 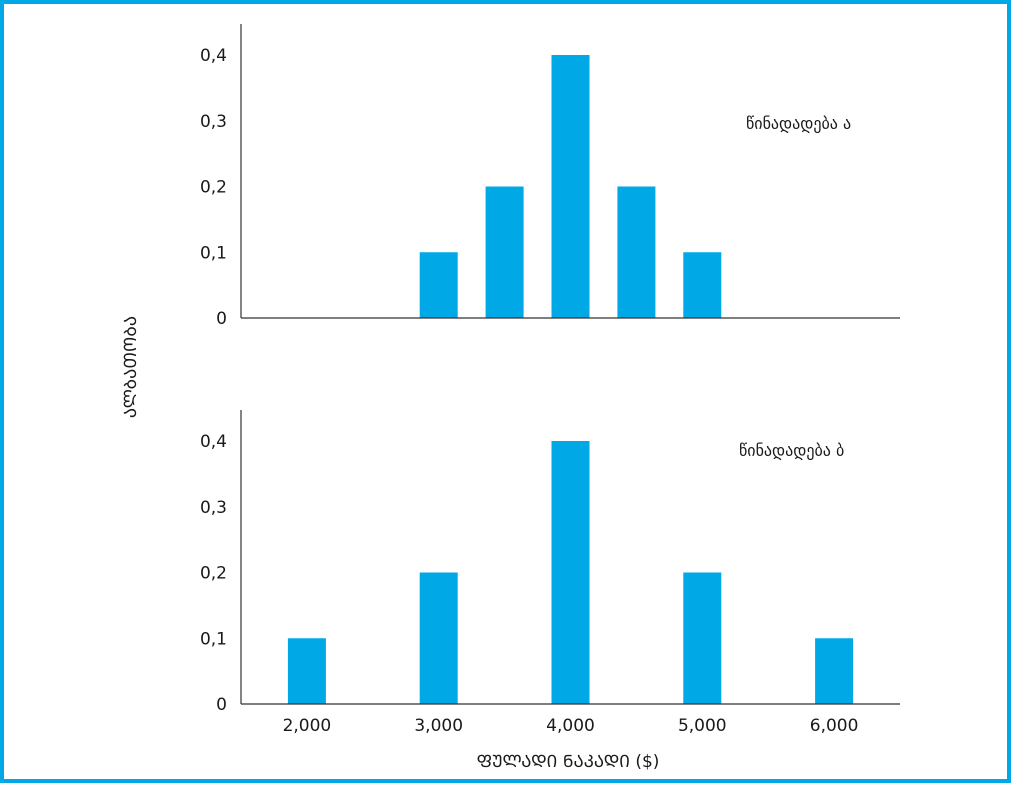 What do you see at coordinates (702, 726) in the screenshot?
I see `x-tick-label: 5,000` at bounding box center [702, 726].